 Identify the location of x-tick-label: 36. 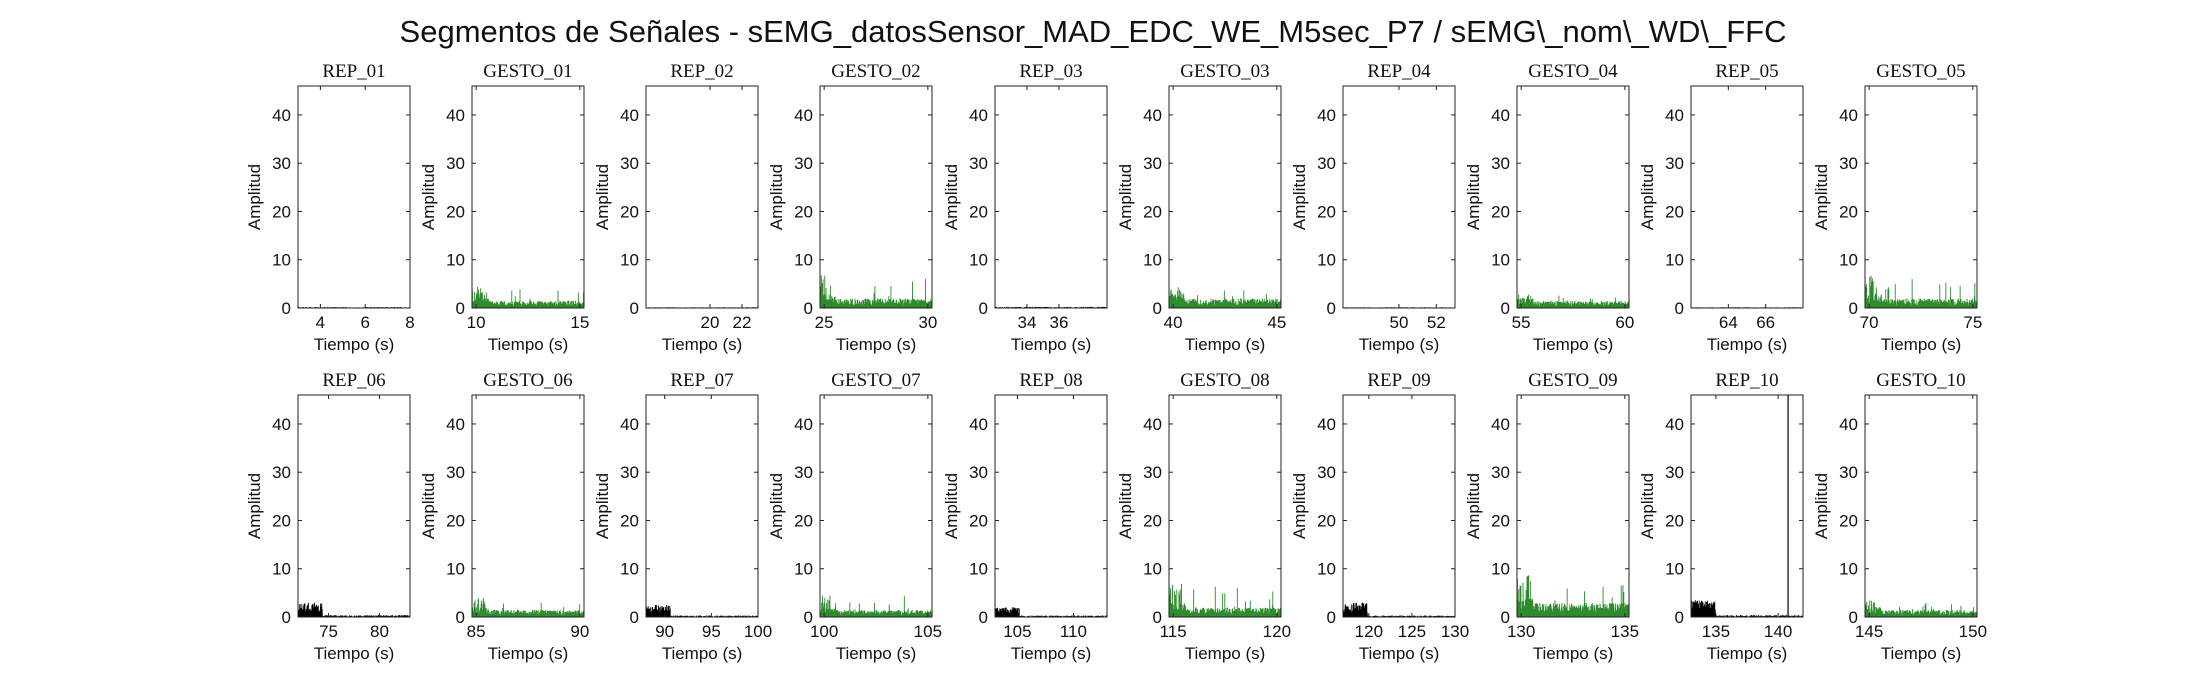
(1059, 322).